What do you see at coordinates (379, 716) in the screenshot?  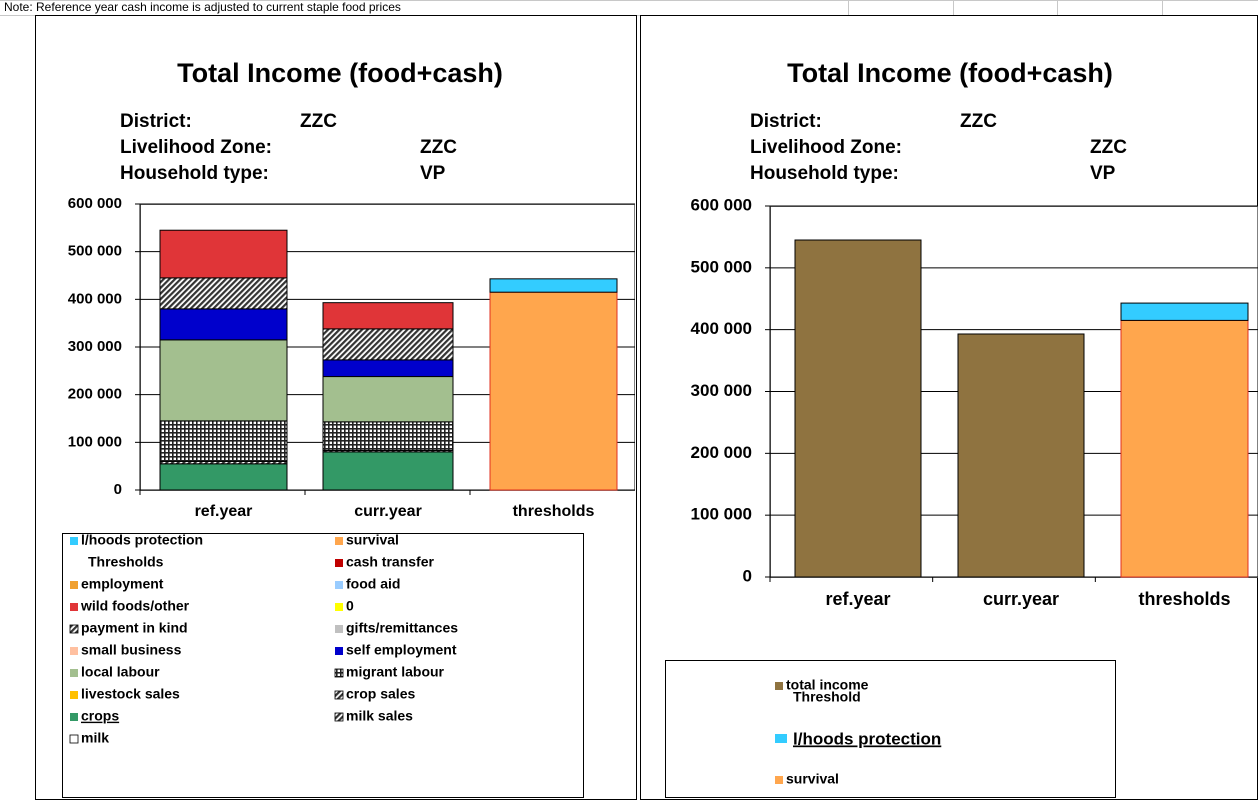 I see `legend-label: milk sales` at bounding box center [379, 716].